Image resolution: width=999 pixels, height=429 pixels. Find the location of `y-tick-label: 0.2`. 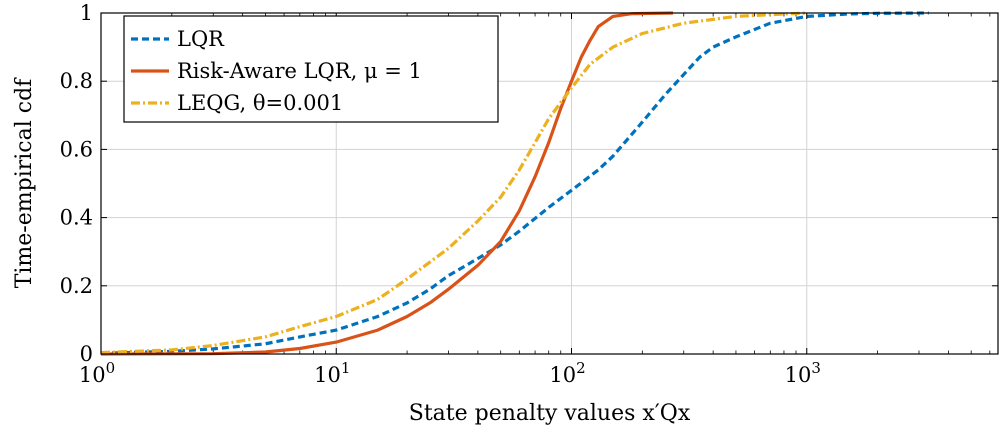

y-tick-label: 0.2 is located at coordinates (76, 286).